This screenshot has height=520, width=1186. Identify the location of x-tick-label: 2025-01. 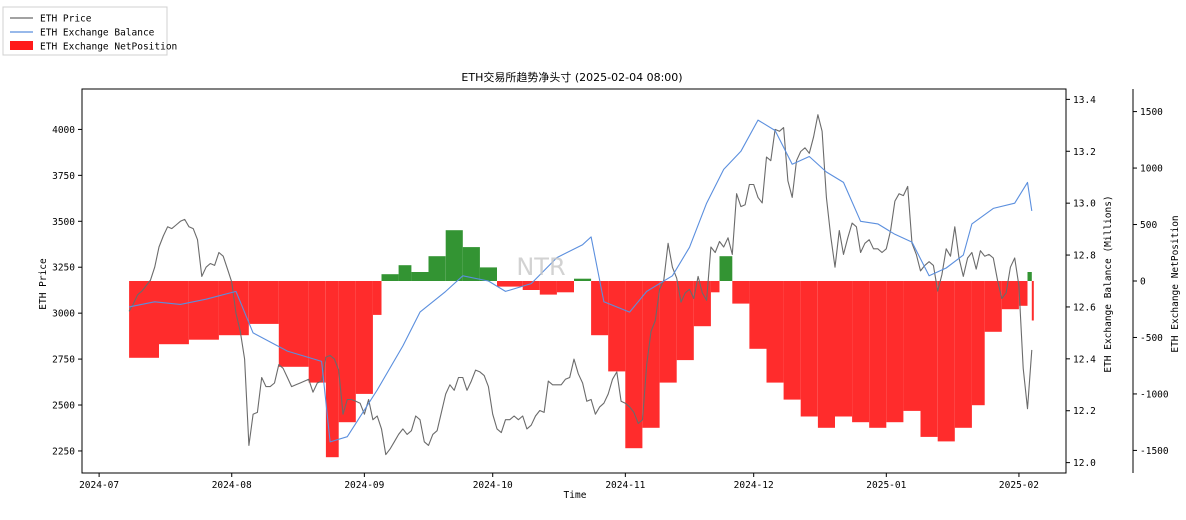
(886, 485).